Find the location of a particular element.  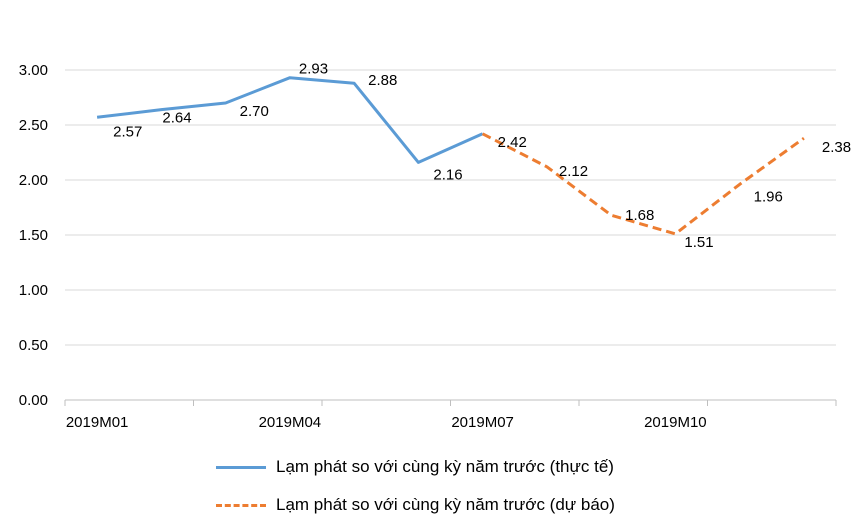

data-label: 2.16 is located at coordinates (447, 174).